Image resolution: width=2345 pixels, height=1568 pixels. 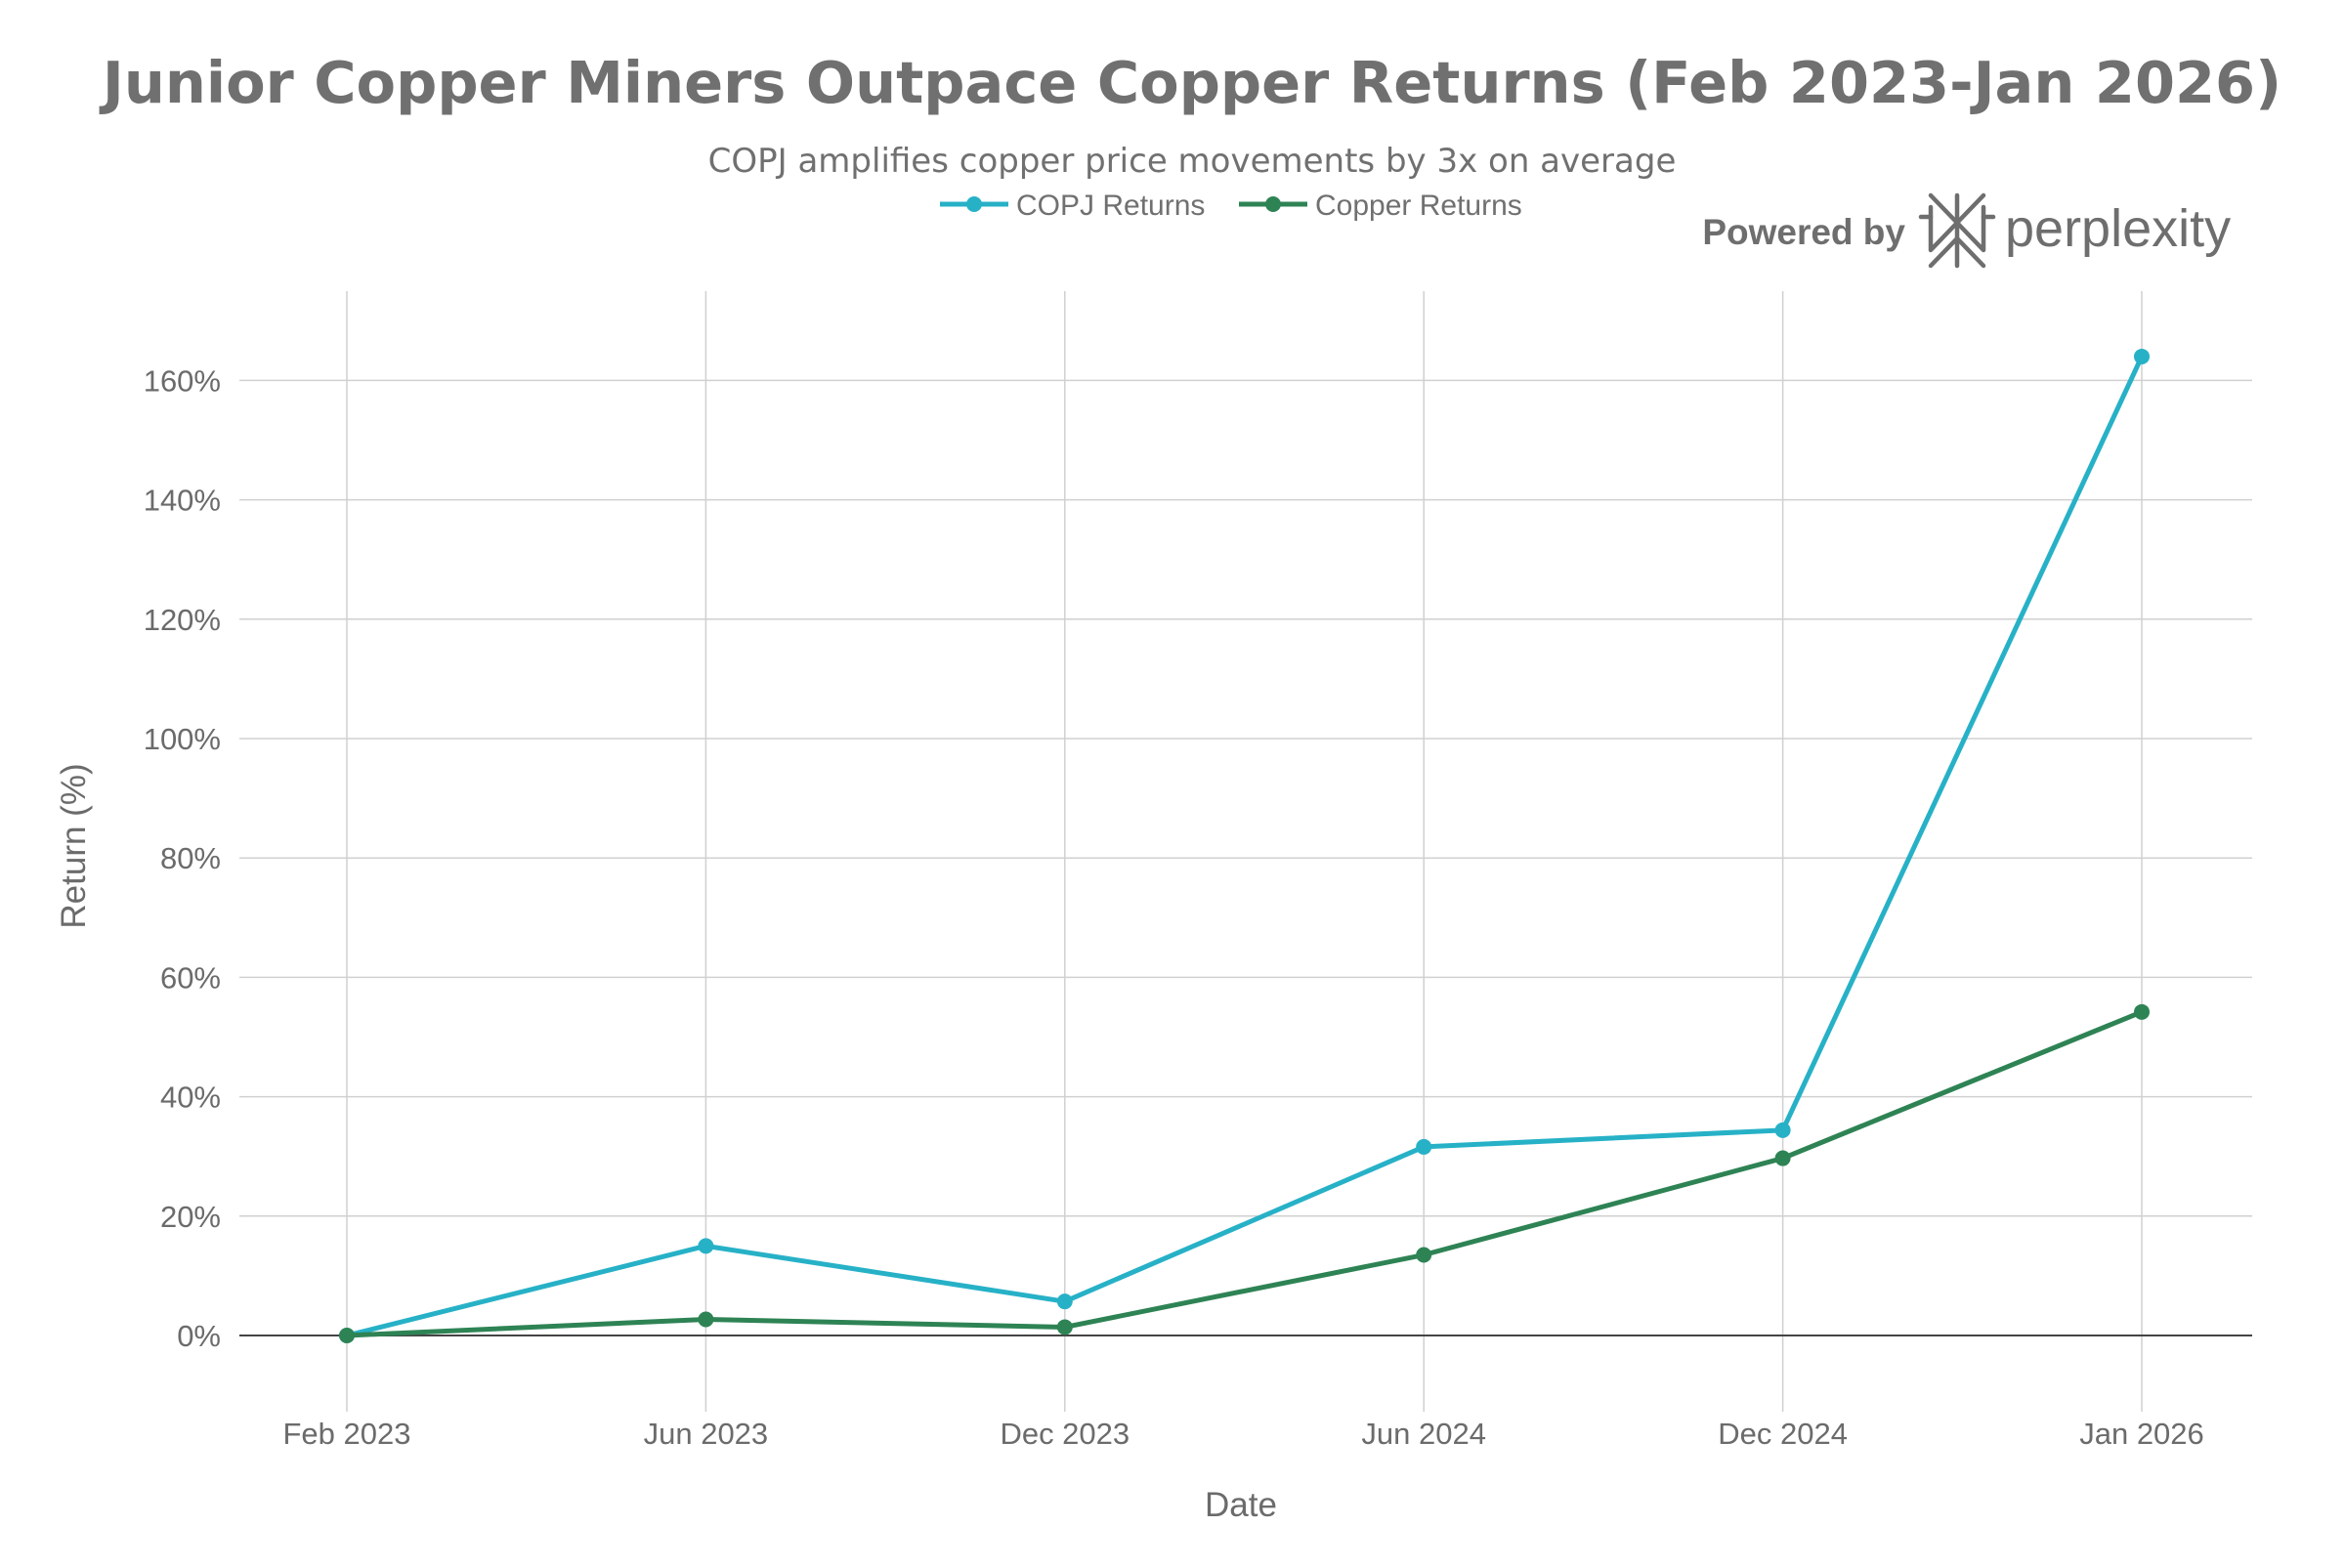 What do you see at coordinates (347, 1434) in the screenshot?
I see `x-tick-label-0: Feb 2023` at bounding box center [347, 1434].